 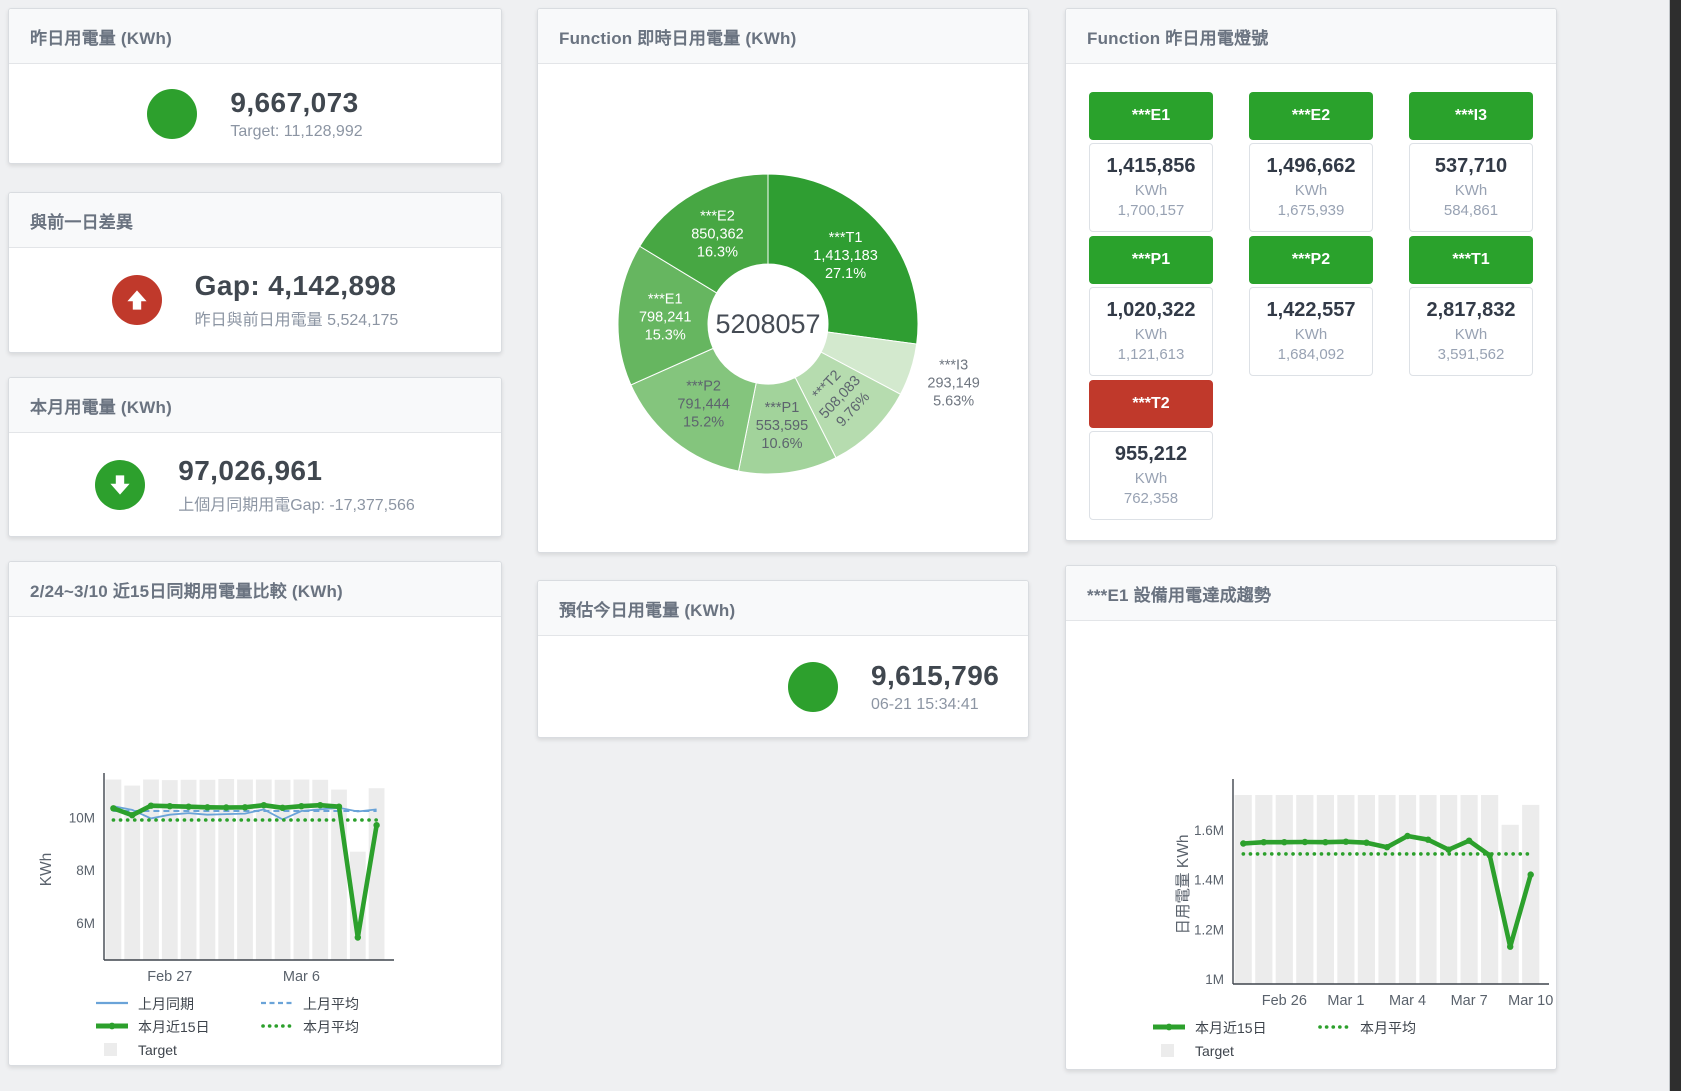 I want to click on tile-prev-value: 1,700,157, so click(x=1151, y=210).